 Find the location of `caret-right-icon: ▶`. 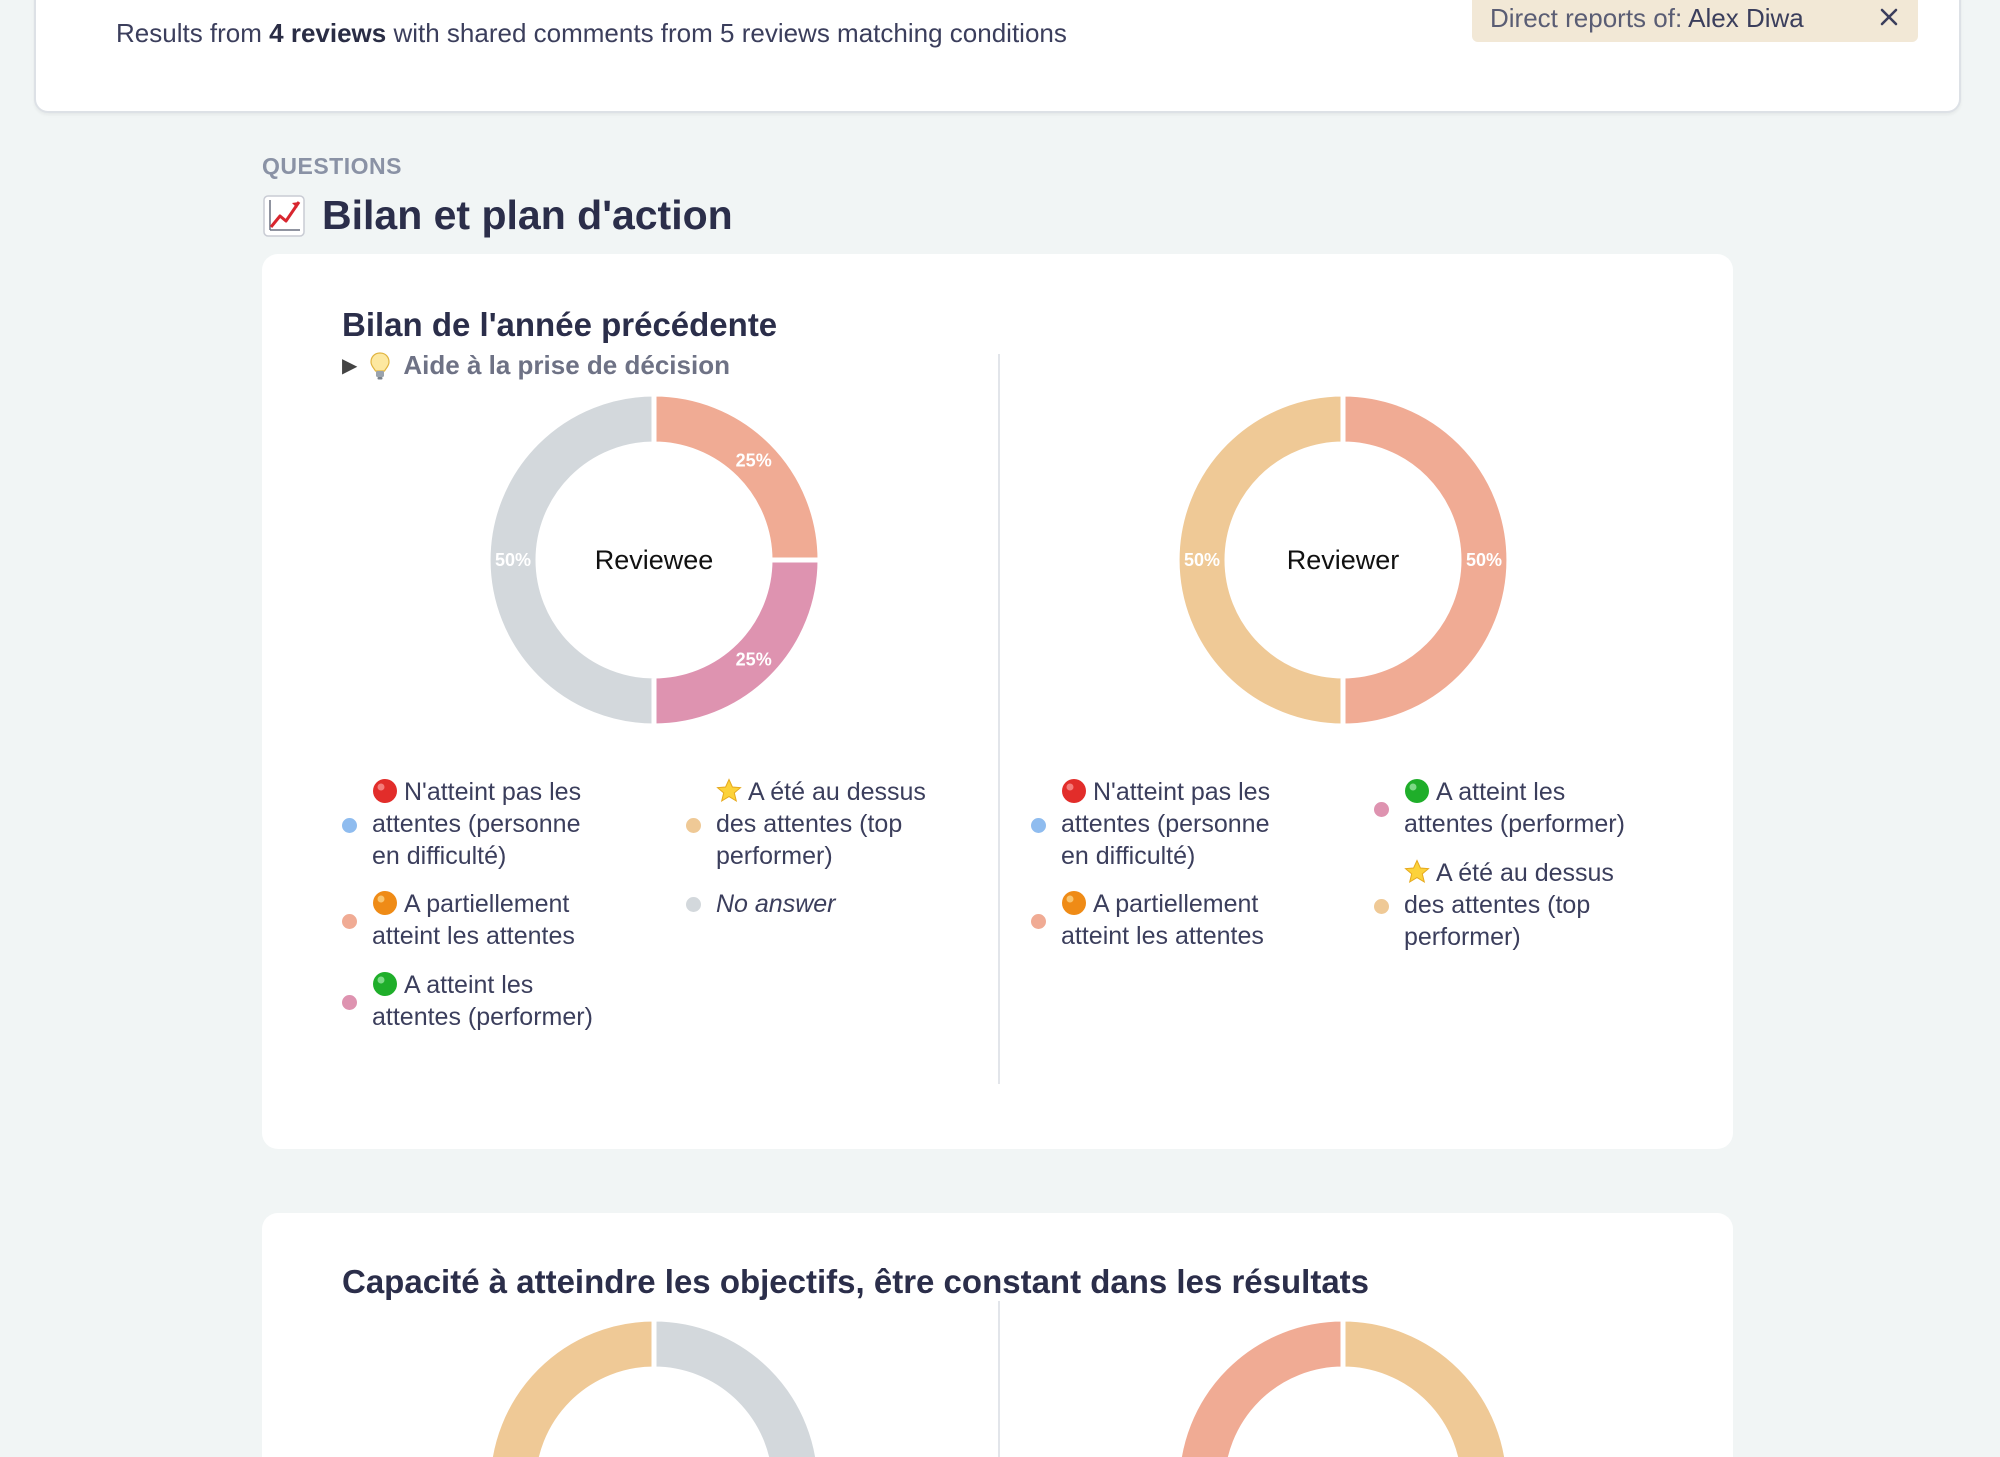

caret-right-icon: ▶ is located at coordinates (350, 366).